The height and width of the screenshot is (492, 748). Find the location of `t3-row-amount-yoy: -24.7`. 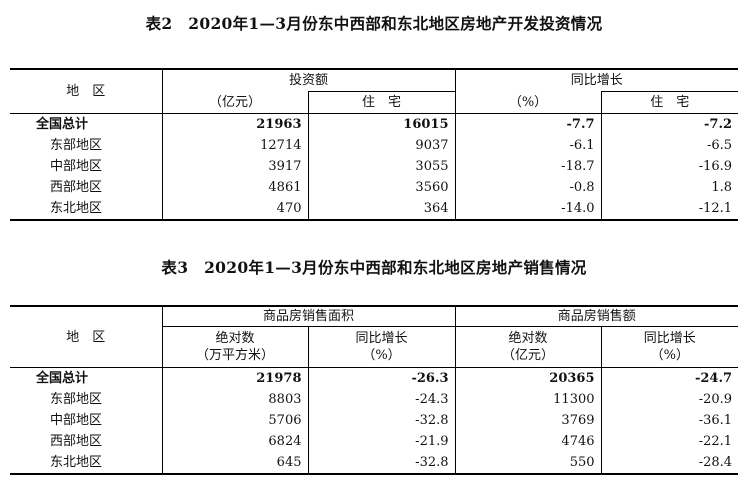

t3-row-amount-yoy: -24.7 is located at coordinates (669, 378).